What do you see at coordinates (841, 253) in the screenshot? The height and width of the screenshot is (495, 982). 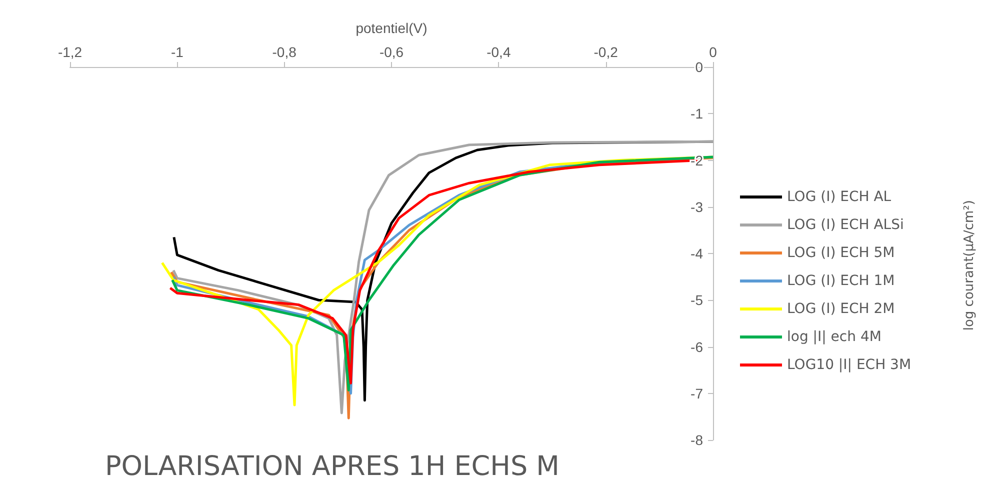 I see `legend-label: LOG (I) ECH 5M` at bounding box center [841, 253].